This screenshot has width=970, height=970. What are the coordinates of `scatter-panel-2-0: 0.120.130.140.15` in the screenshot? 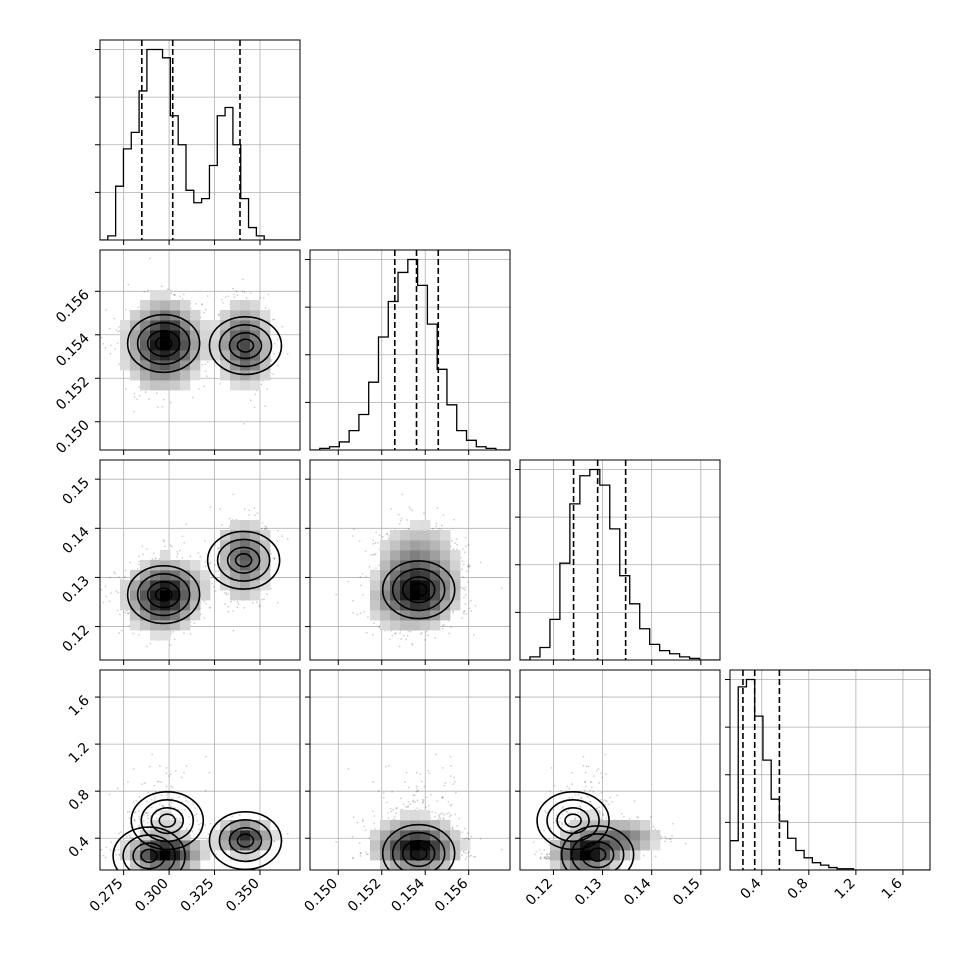 It's located at (180, 562).